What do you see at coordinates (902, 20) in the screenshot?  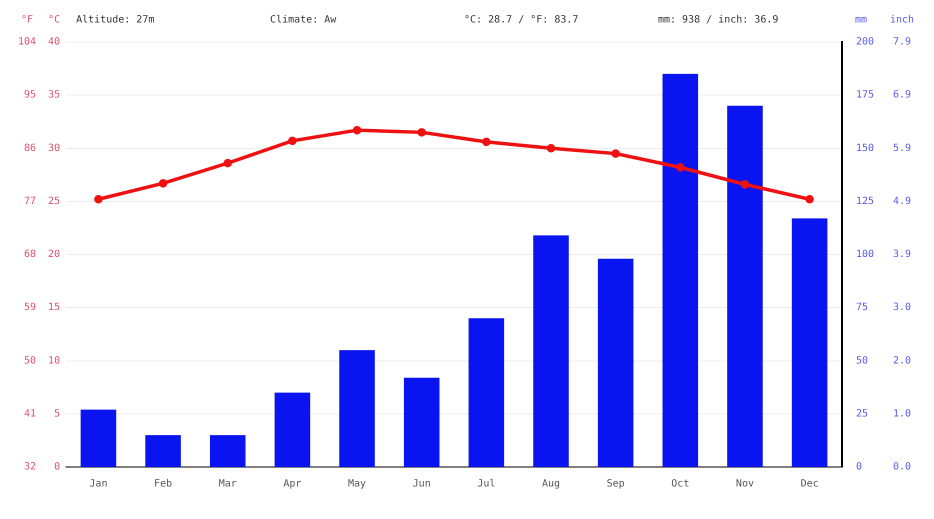 I see `text: inch` at bounding box center [902, 20].